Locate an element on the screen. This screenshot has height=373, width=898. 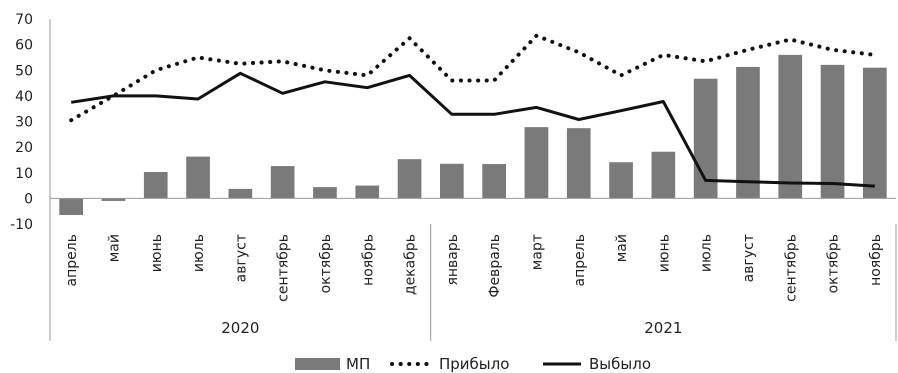
legend-label-pribylo: Прибыло is located at coordinates (474, 364).